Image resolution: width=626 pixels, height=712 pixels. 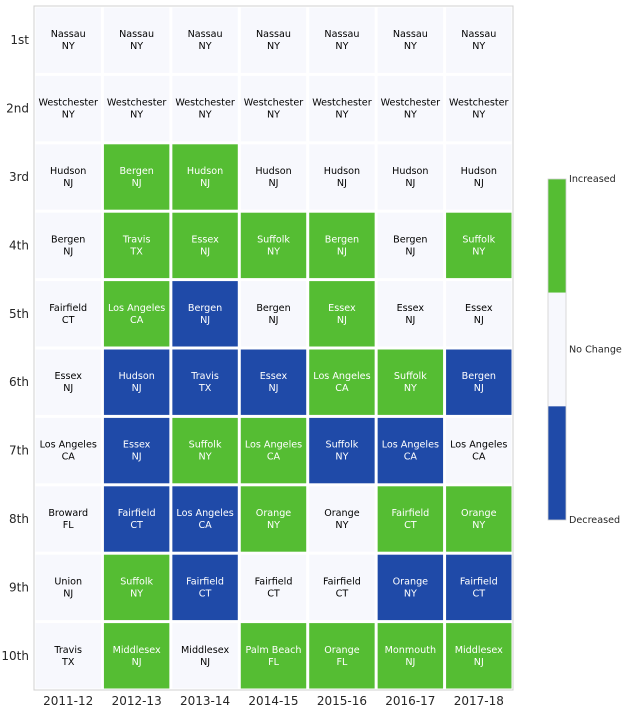 What do you see at coordinates (17, 109) in the screenshot?
I see `row-label: 2nd` at bounding box center [17, 109].